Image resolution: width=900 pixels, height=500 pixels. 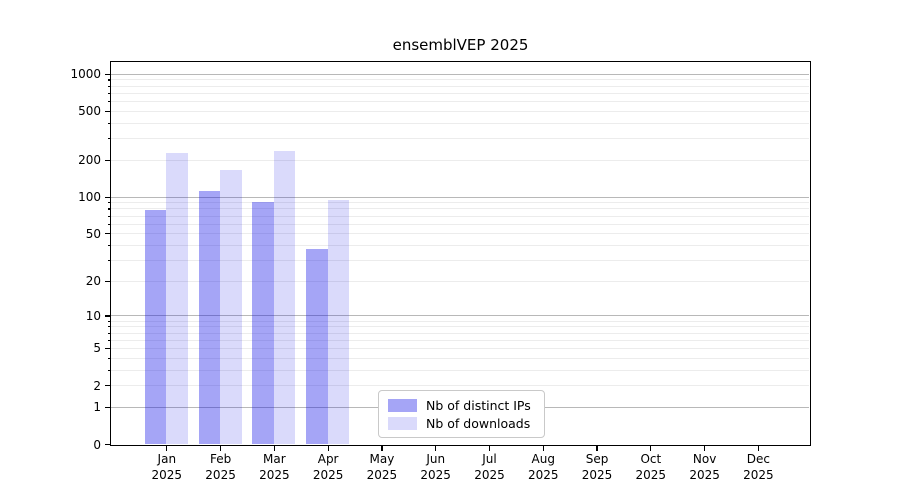 What do you see at coordinates (478, 405) in the screenshot?
I see `legend-label-distinct-ips: Nb of distinct IPs` at bounding box center [478, 405].